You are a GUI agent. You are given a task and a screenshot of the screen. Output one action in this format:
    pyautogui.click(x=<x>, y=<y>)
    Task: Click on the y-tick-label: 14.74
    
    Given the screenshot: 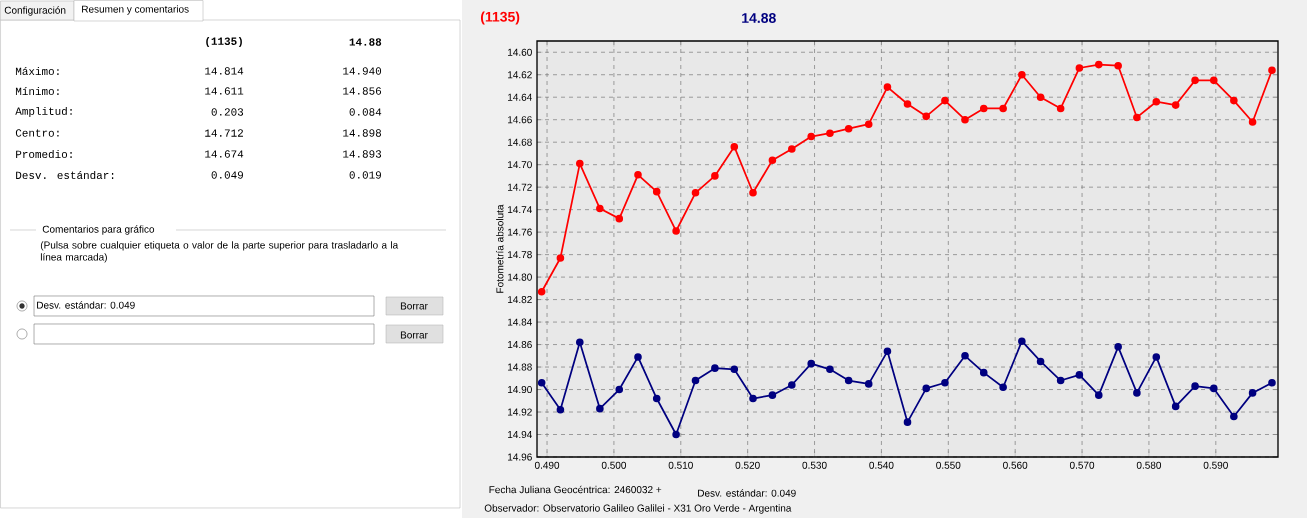 What is the action you would take?
    pyautogui.click(x=520, y=210)
    